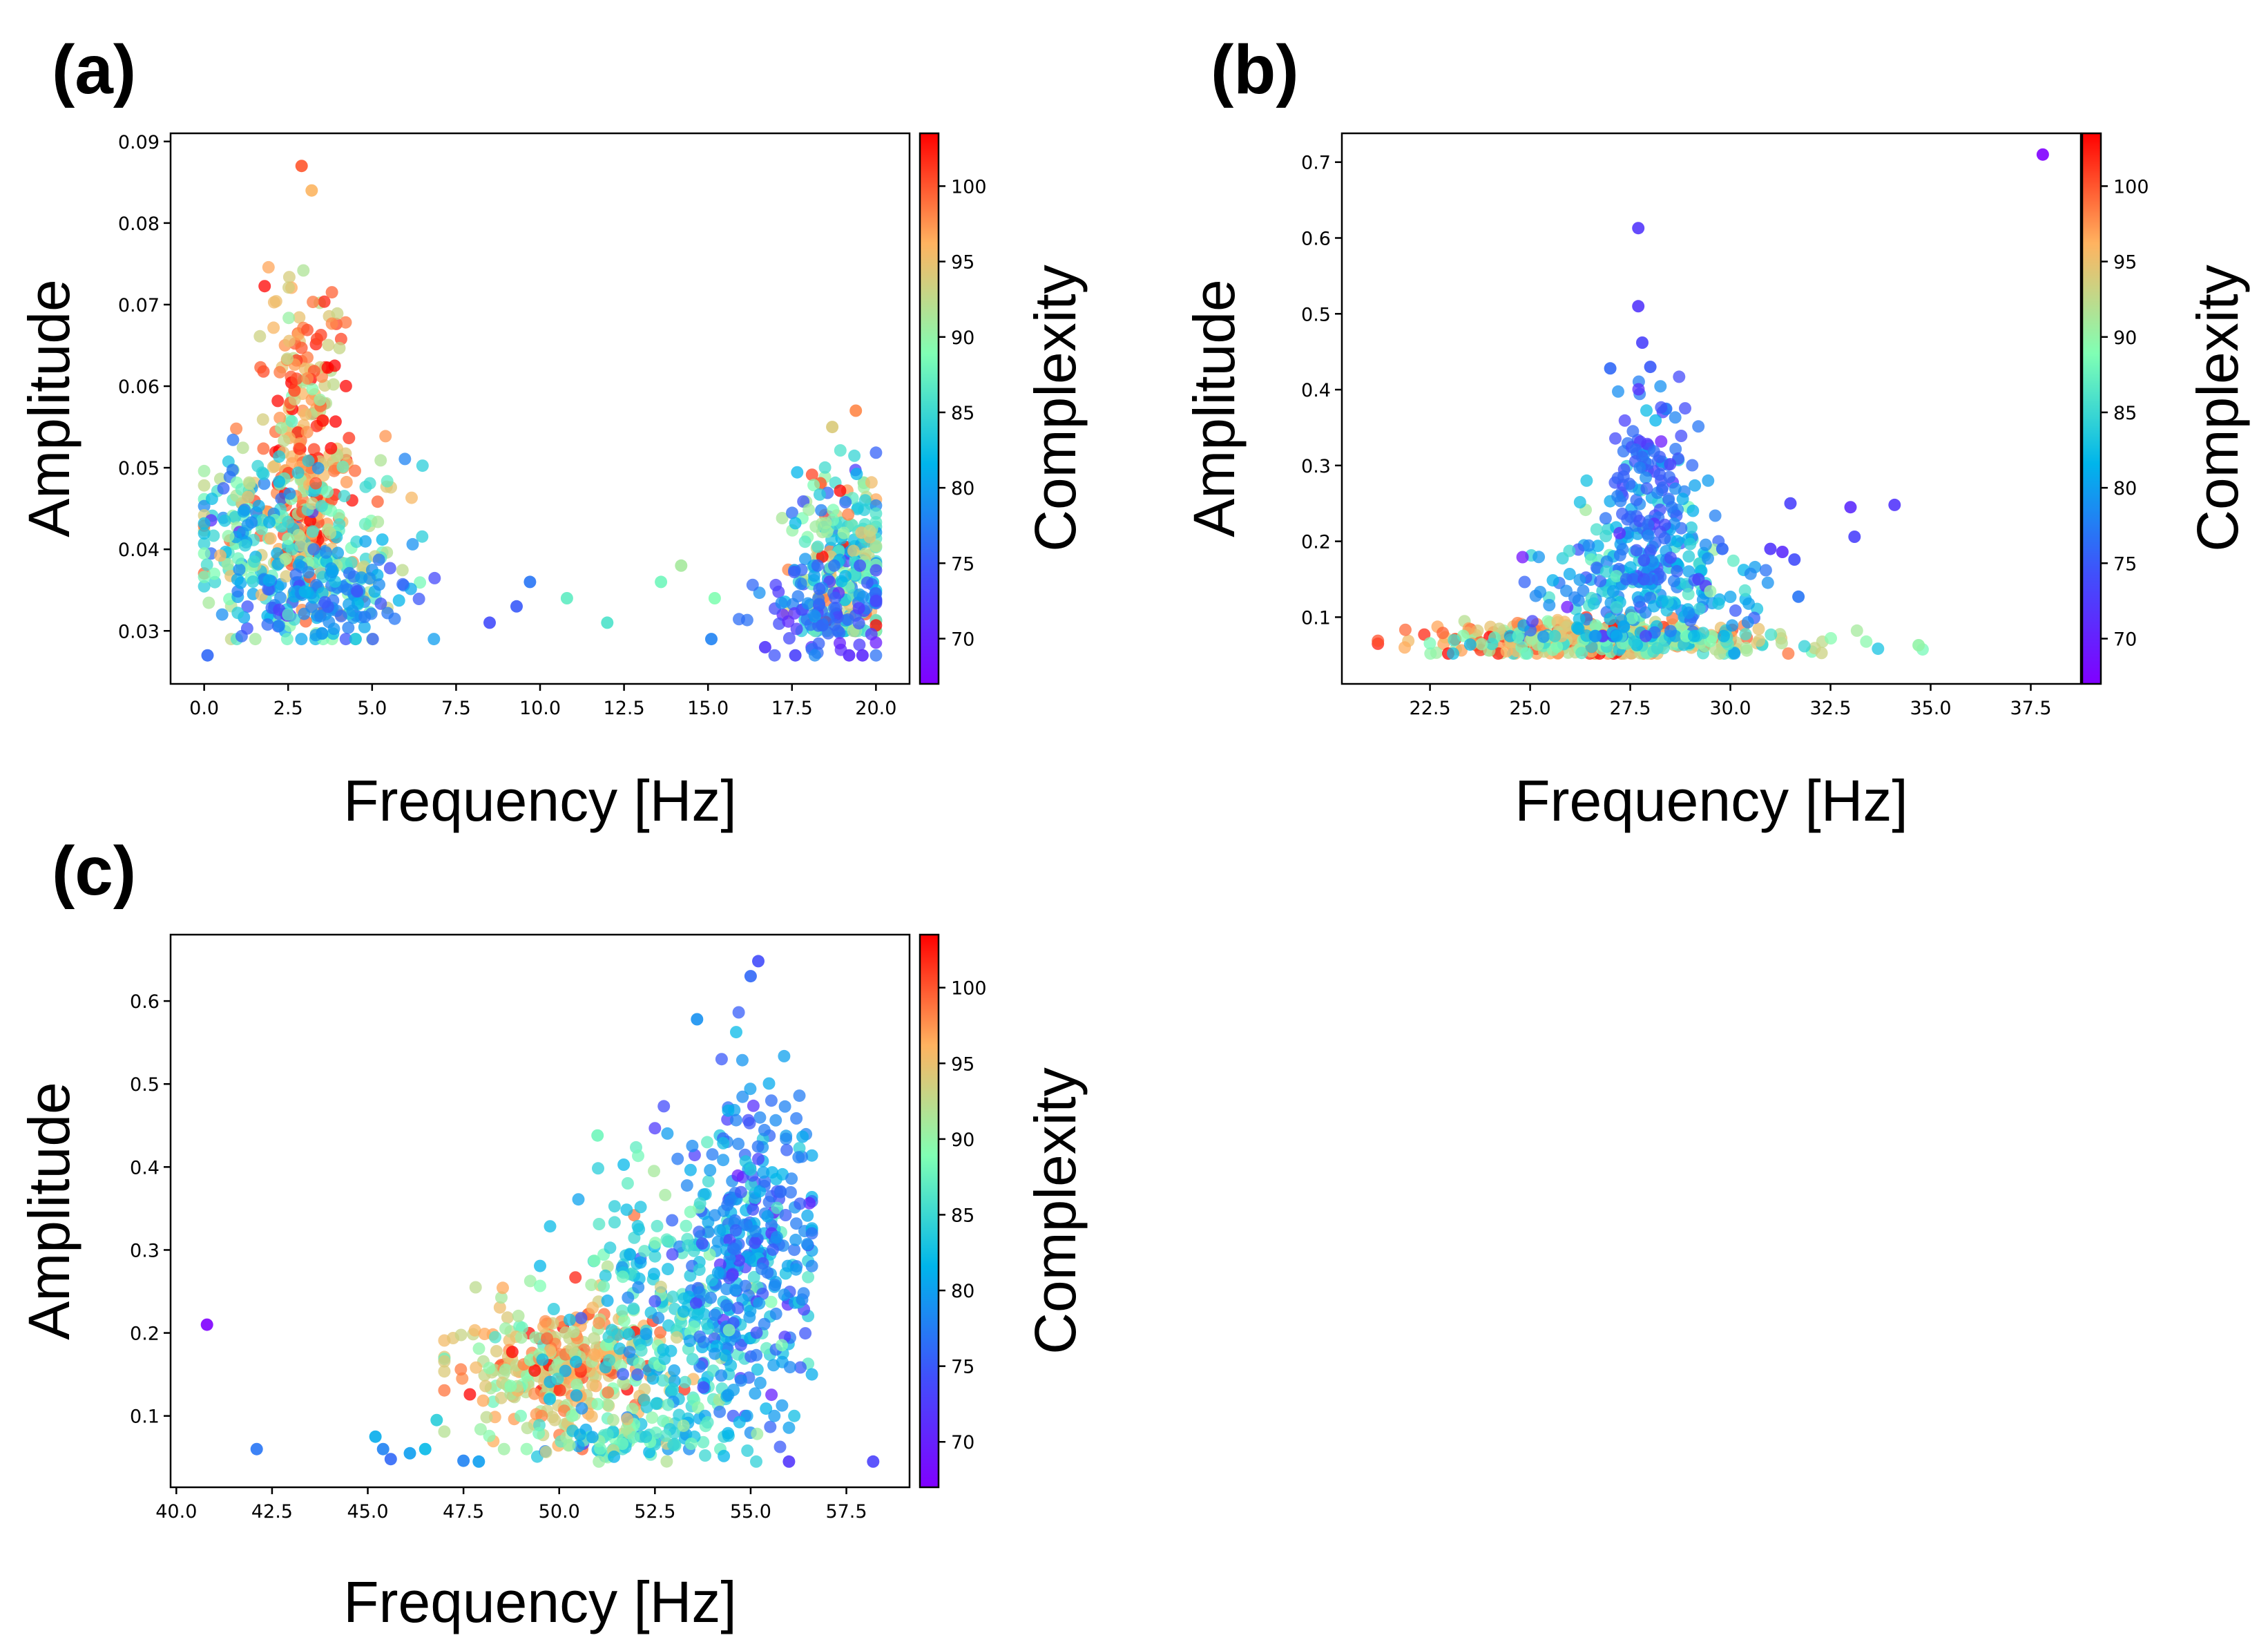 The width and height of the screenshot is (2268, 1651). I want to click on x-tick-label: 57.5, so click(846, 1512).